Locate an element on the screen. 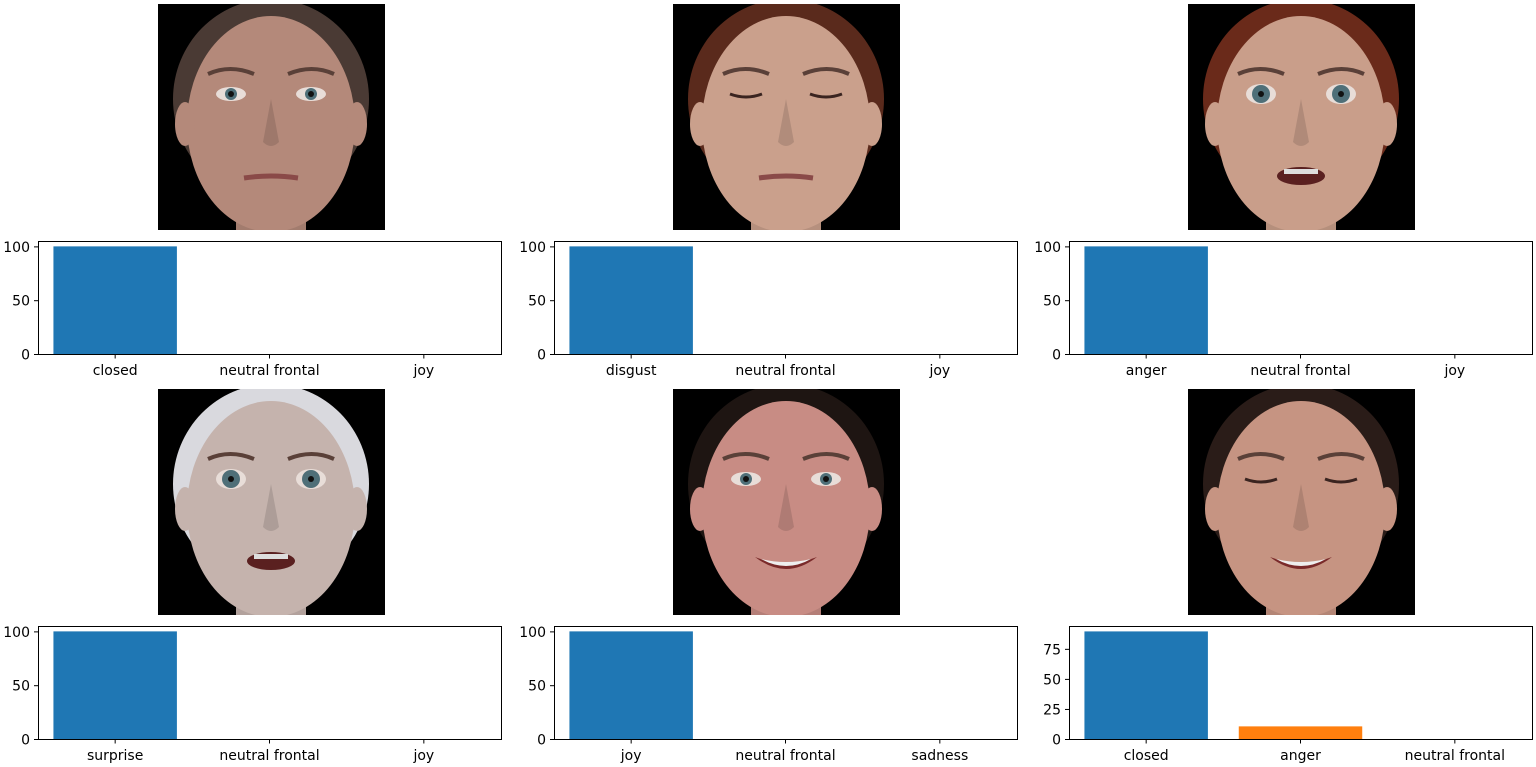 This screenshot has width=1536, height=767. chart-svg: 0 50 100 joy neutral frontal sadness is located at coordinates (768, 694).